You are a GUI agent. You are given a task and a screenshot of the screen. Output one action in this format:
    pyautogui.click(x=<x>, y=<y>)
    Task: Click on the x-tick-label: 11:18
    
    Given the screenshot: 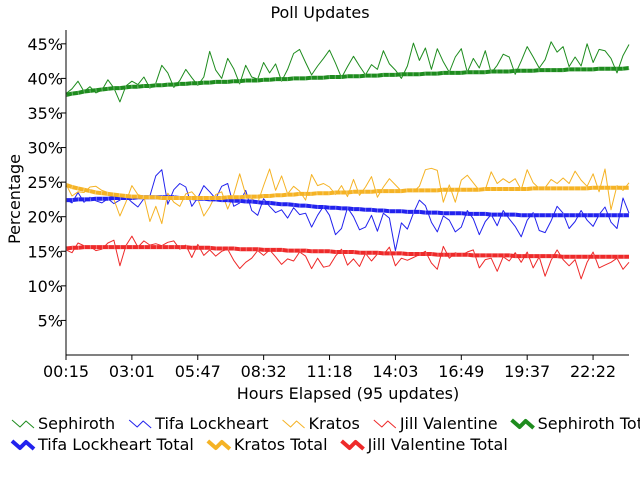 What is the action you would take?
    pyautogui.click(x=329, y=371)
    